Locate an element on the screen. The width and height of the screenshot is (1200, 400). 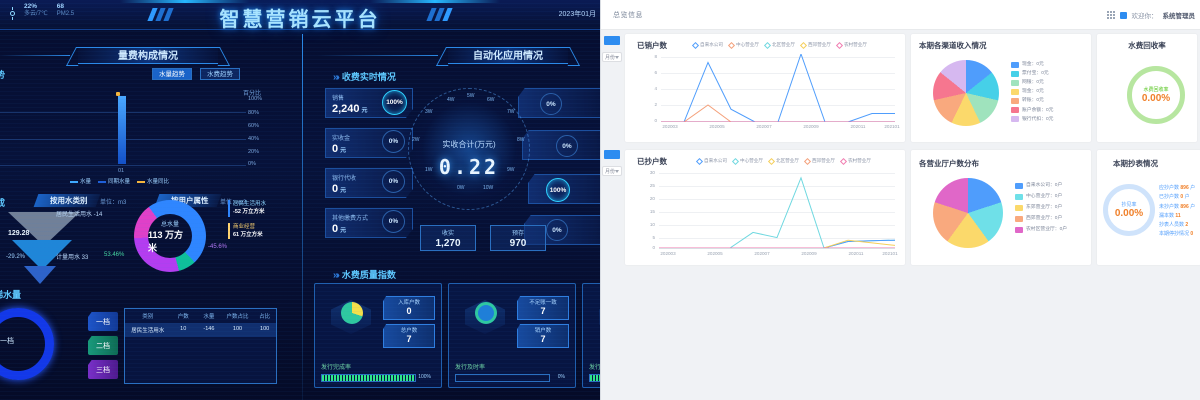
pie2-legend-4: 农村区营业厅：0户 is located at coordinates (1041, 229).